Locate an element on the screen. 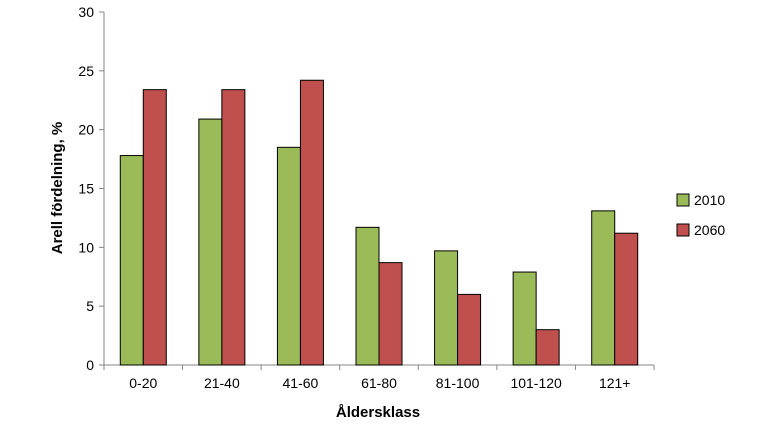 The image size is (768, 432). x-axis-title: Åldersklass is located at coordinates (378, 412).